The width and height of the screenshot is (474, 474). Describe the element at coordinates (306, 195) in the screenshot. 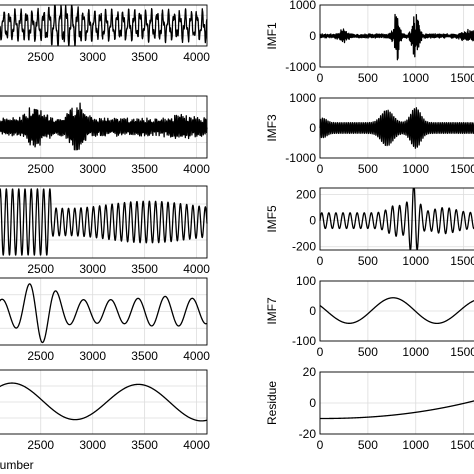

I see `y-tick-label: 200` at that location.